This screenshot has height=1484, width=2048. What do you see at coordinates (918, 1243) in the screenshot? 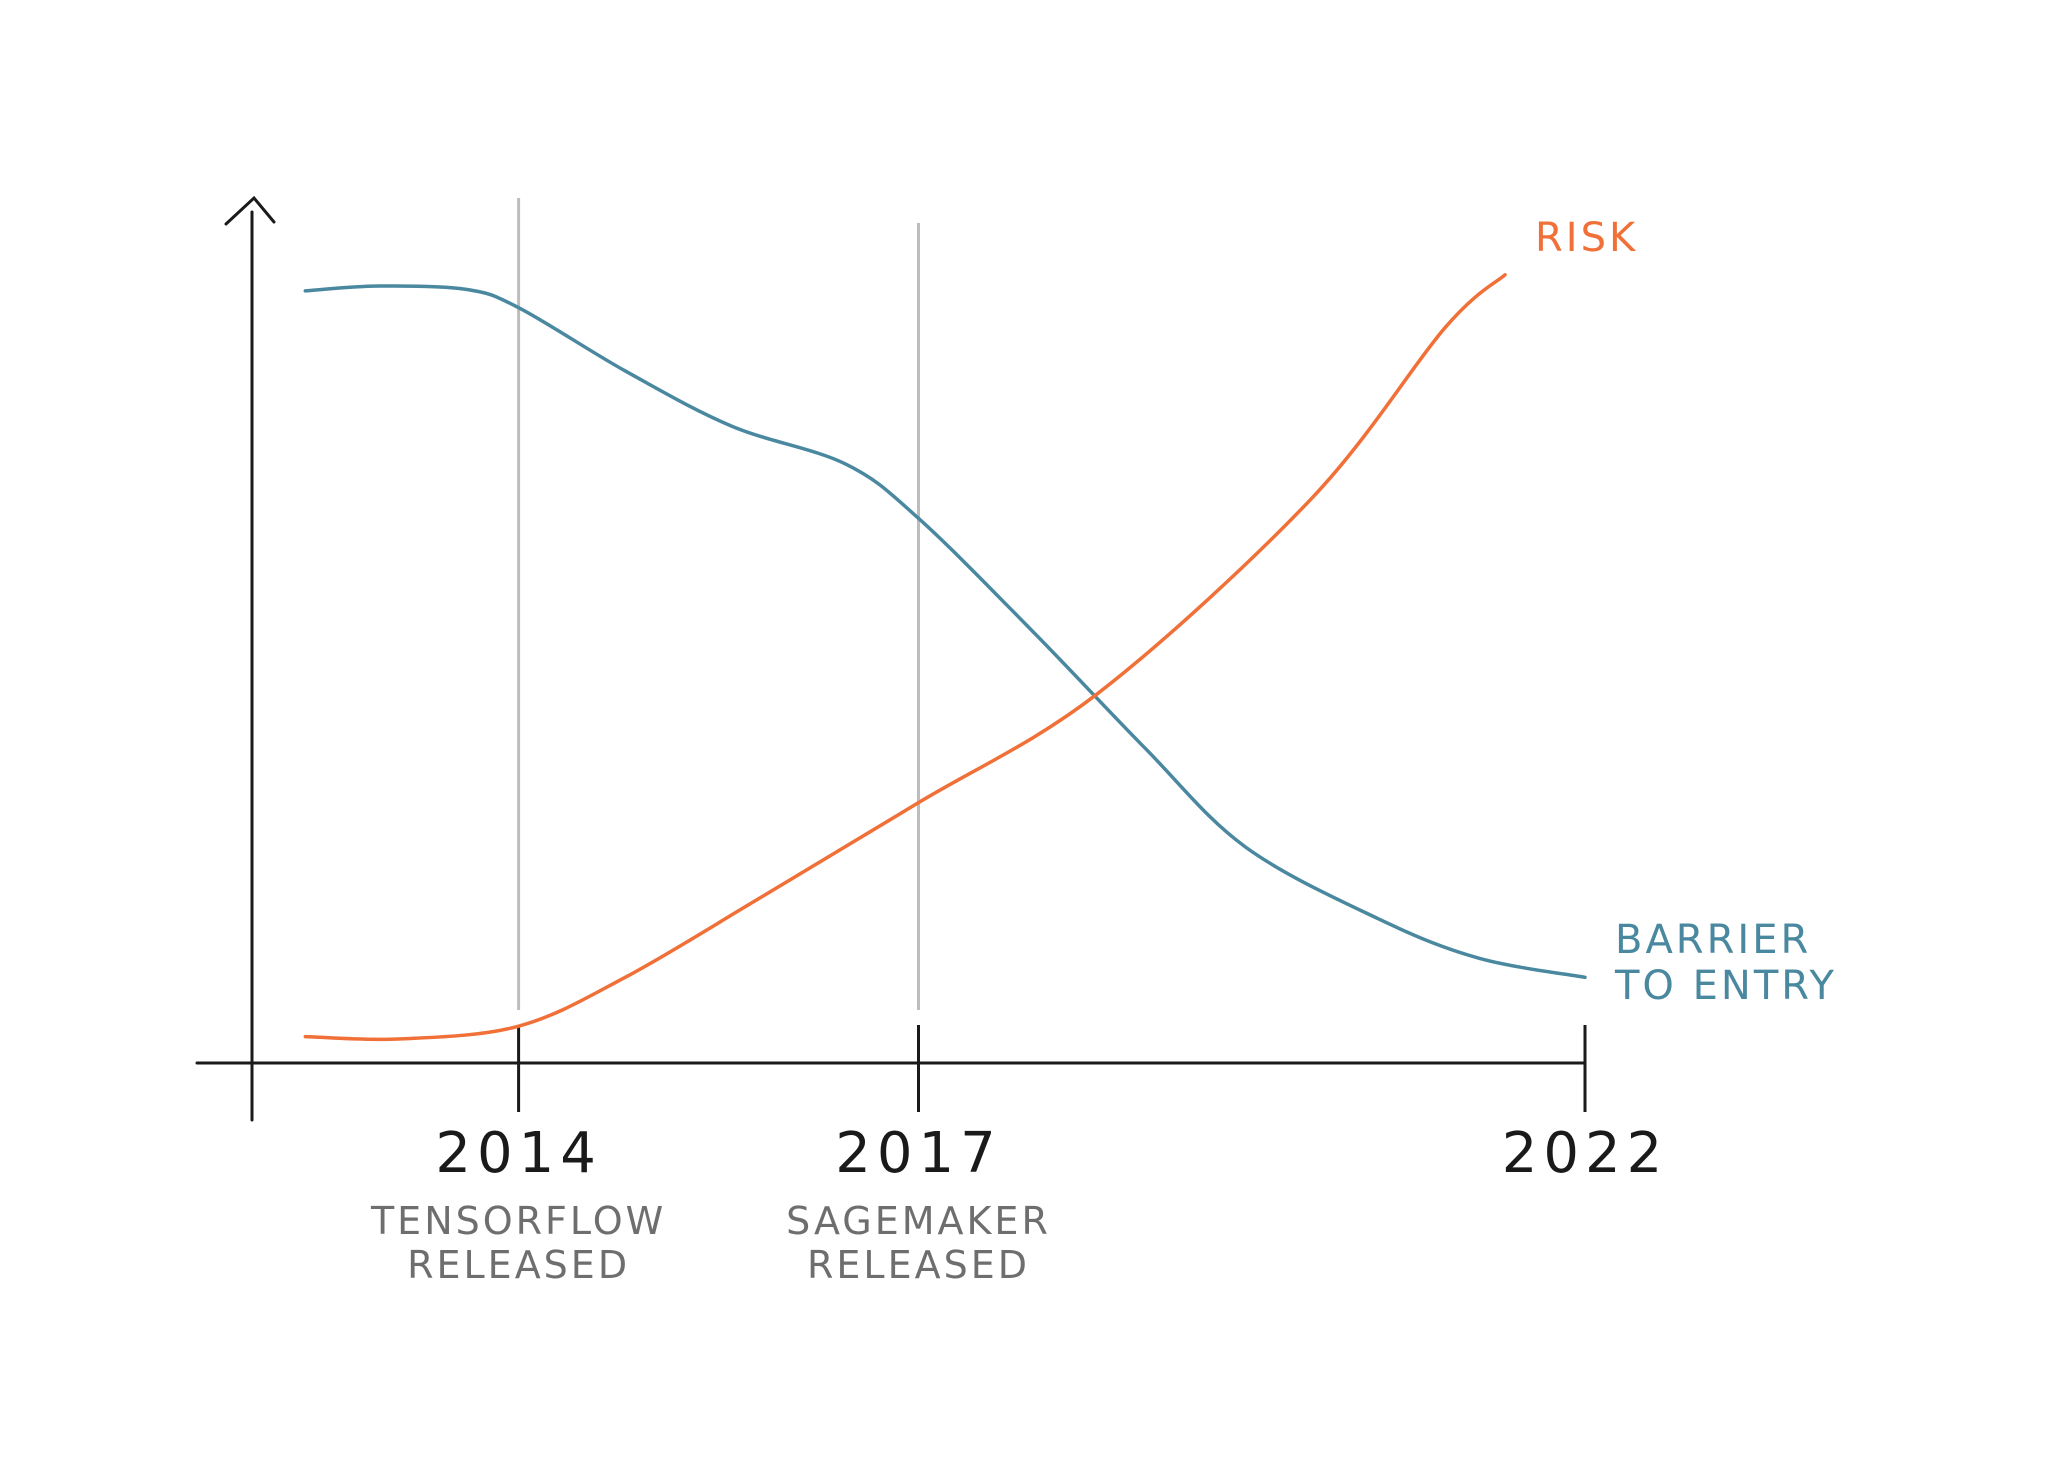
I see `event-label: SAGEMAKER RELEASED` at bounding box center [918, 1243].